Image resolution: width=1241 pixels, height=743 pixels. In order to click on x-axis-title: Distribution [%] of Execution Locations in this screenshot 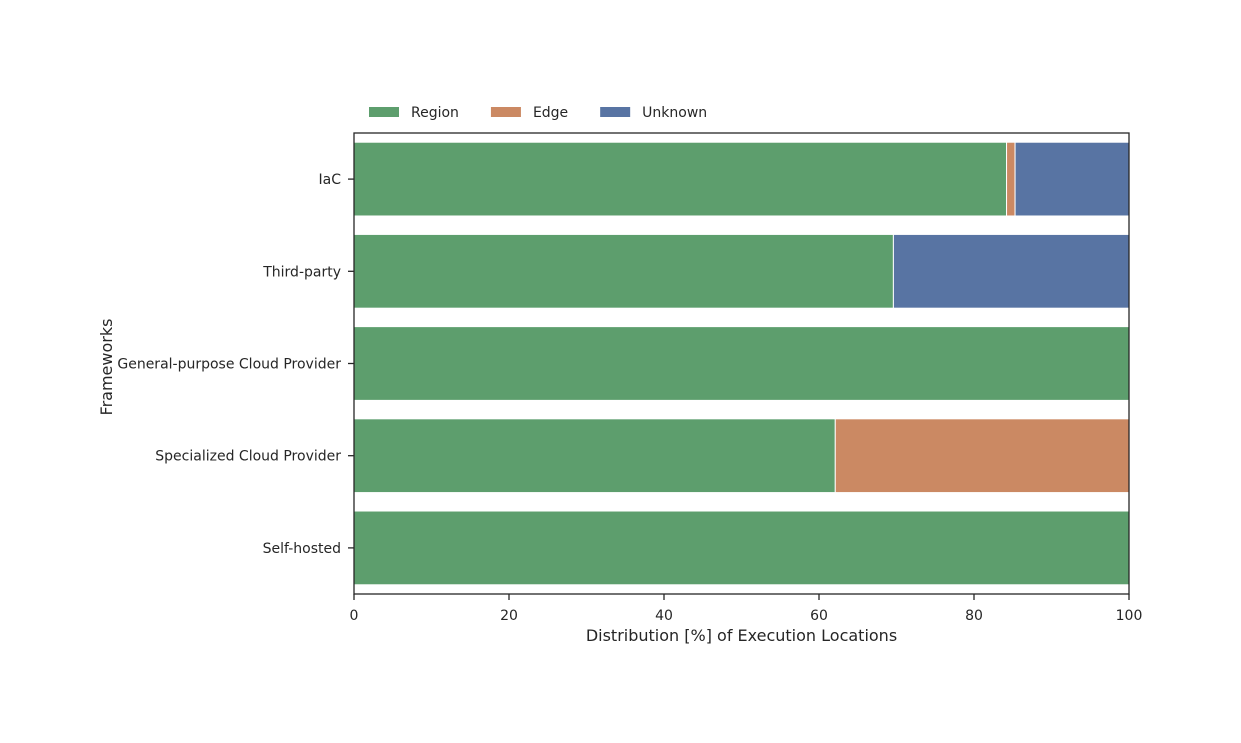, I will do `click(741, 635)`.